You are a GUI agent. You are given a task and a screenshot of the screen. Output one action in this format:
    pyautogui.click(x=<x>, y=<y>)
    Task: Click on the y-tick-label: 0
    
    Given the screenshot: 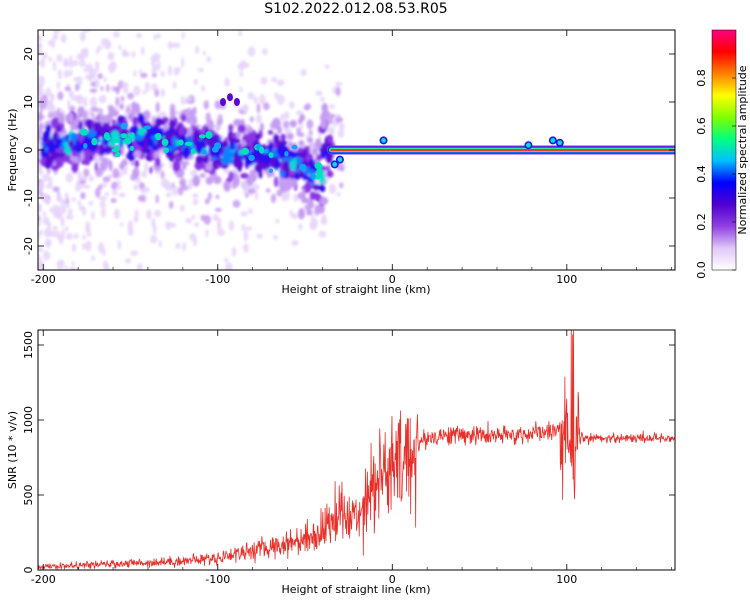 What is the action you would take?
    pyautogui.click(x=28, y=570)
    